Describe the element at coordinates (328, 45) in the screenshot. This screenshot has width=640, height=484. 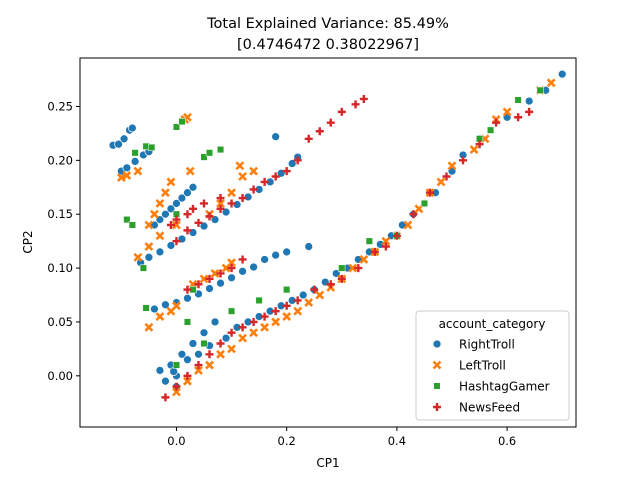
I see `chart-subtitle: [0.4746472 0.38022967]` at that location.